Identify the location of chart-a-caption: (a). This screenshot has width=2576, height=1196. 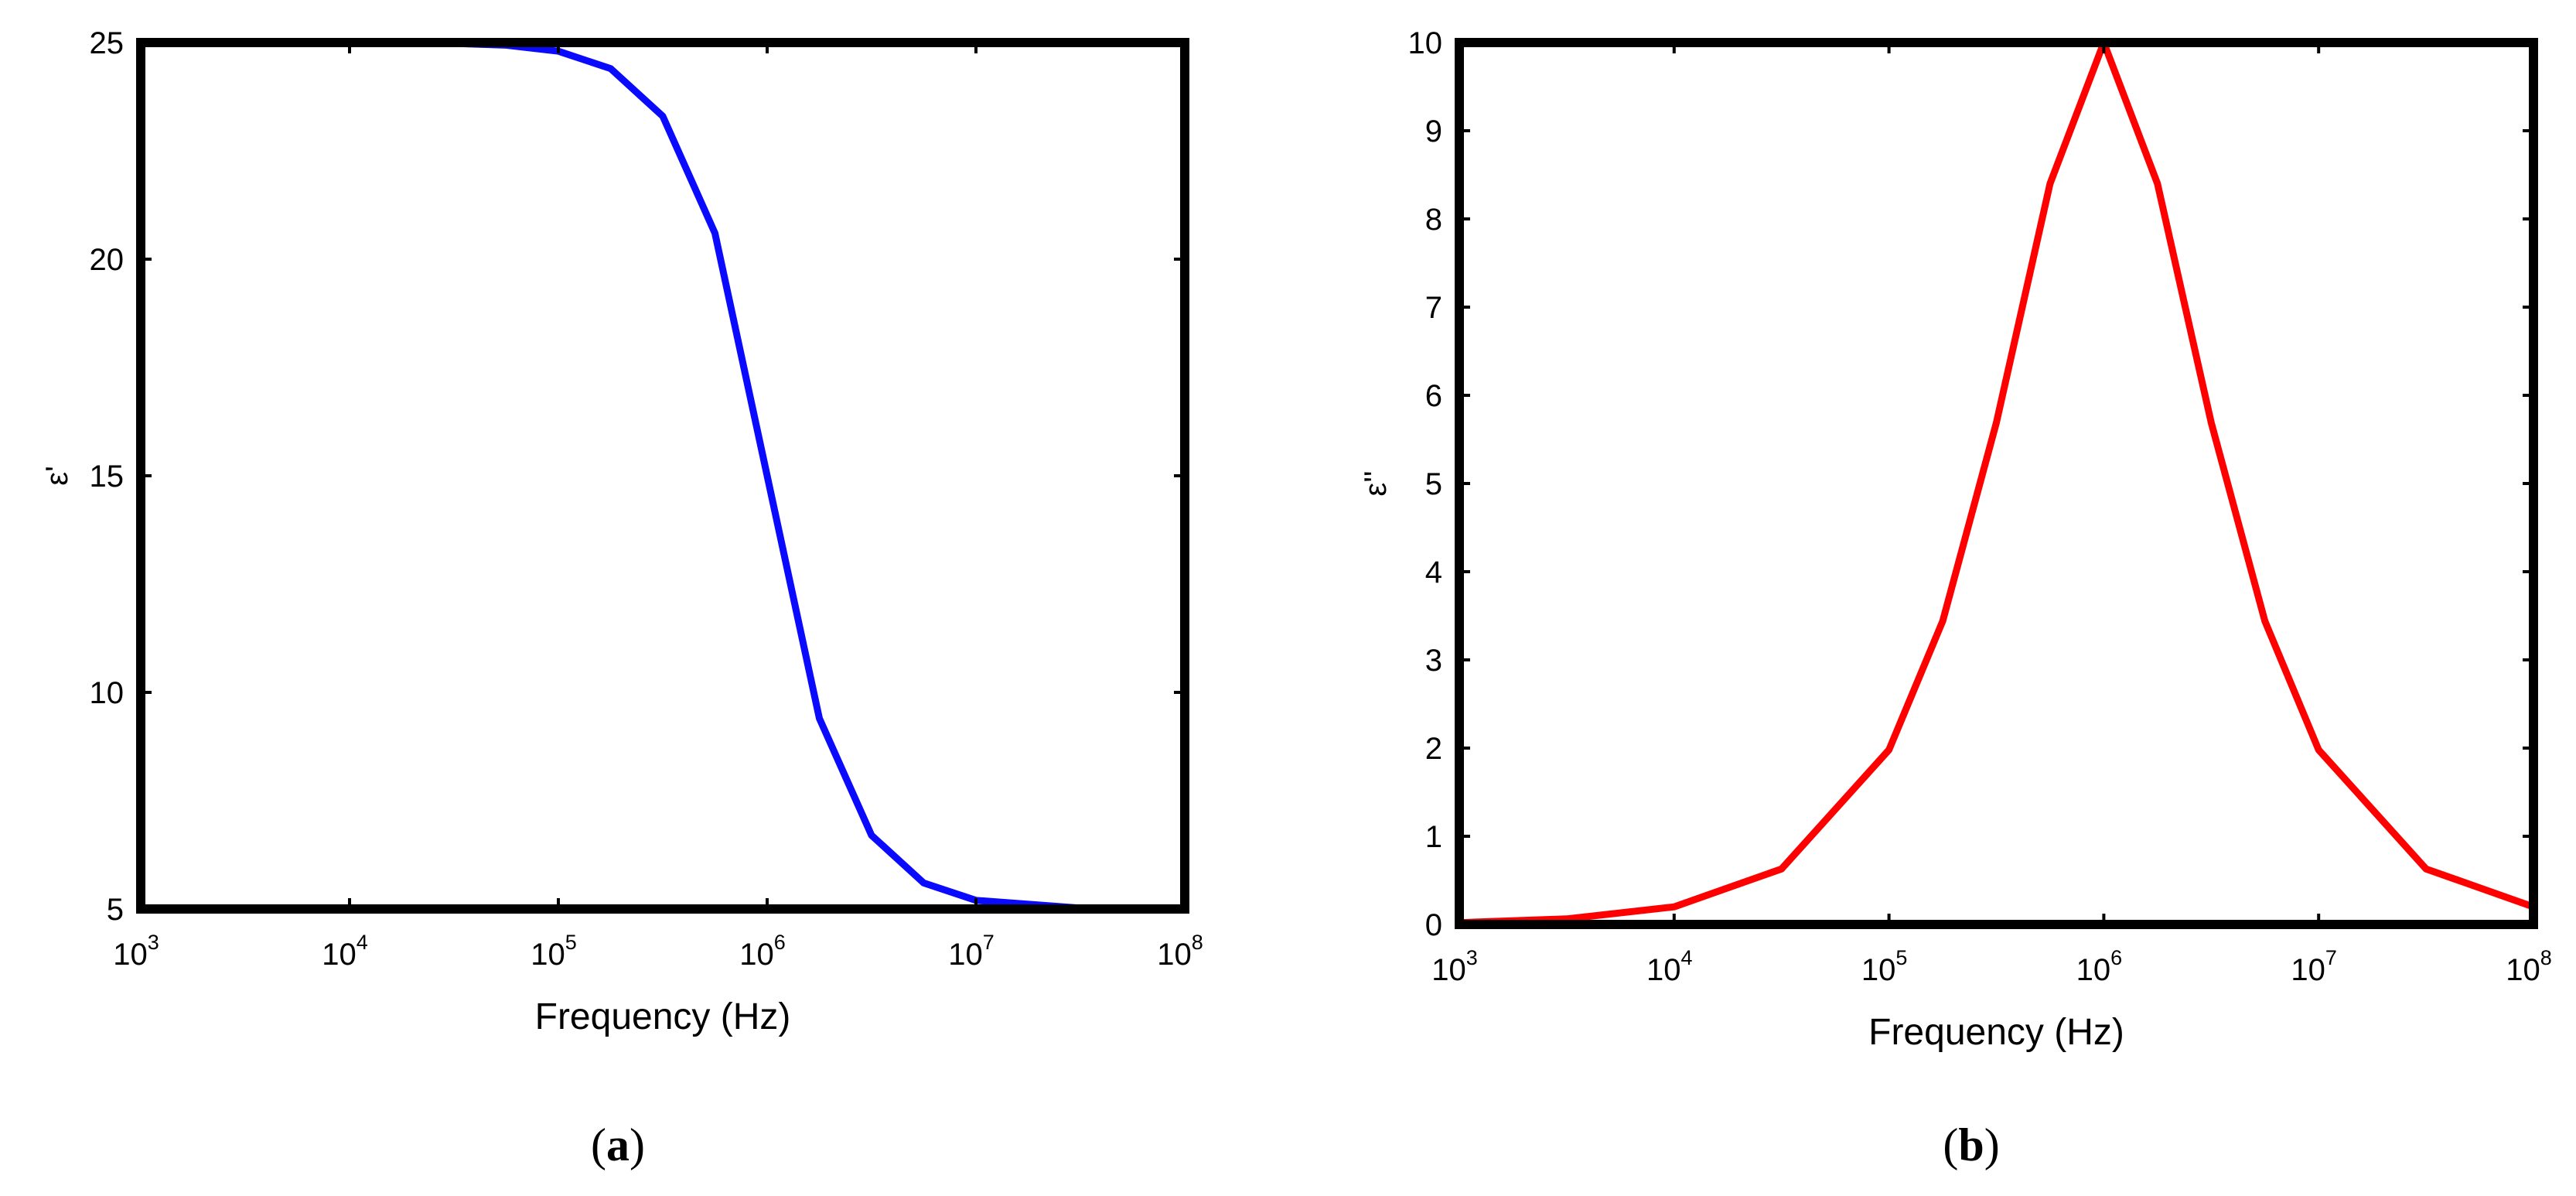
(618, 1144).